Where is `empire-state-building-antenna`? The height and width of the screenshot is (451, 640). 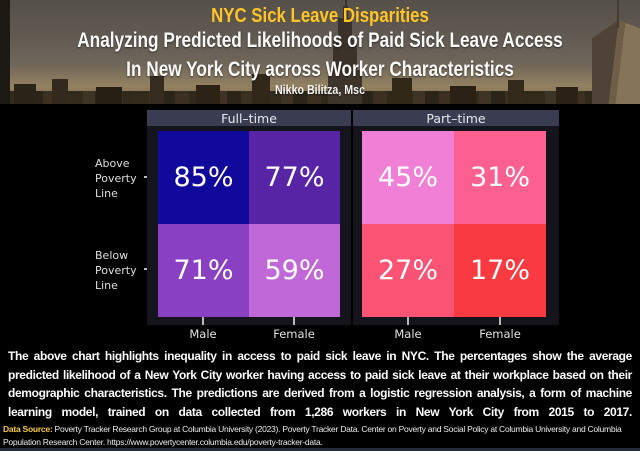
empire-state-building-antenna is located at coordinates (346, 4).